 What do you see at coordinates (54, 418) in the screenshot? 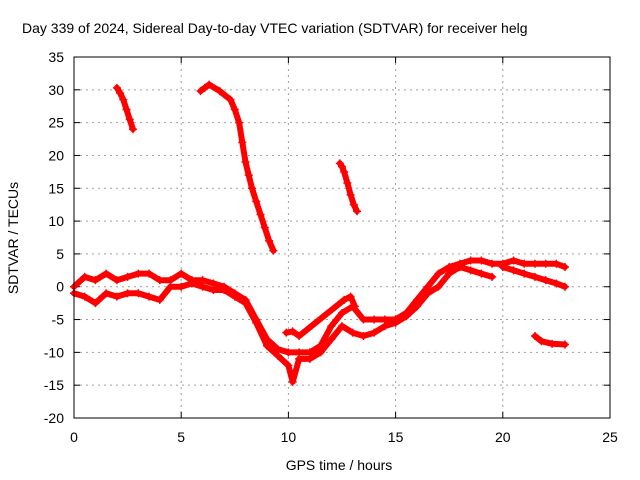
I see `y-tick-label: -20` at bounding box center [54, 418].